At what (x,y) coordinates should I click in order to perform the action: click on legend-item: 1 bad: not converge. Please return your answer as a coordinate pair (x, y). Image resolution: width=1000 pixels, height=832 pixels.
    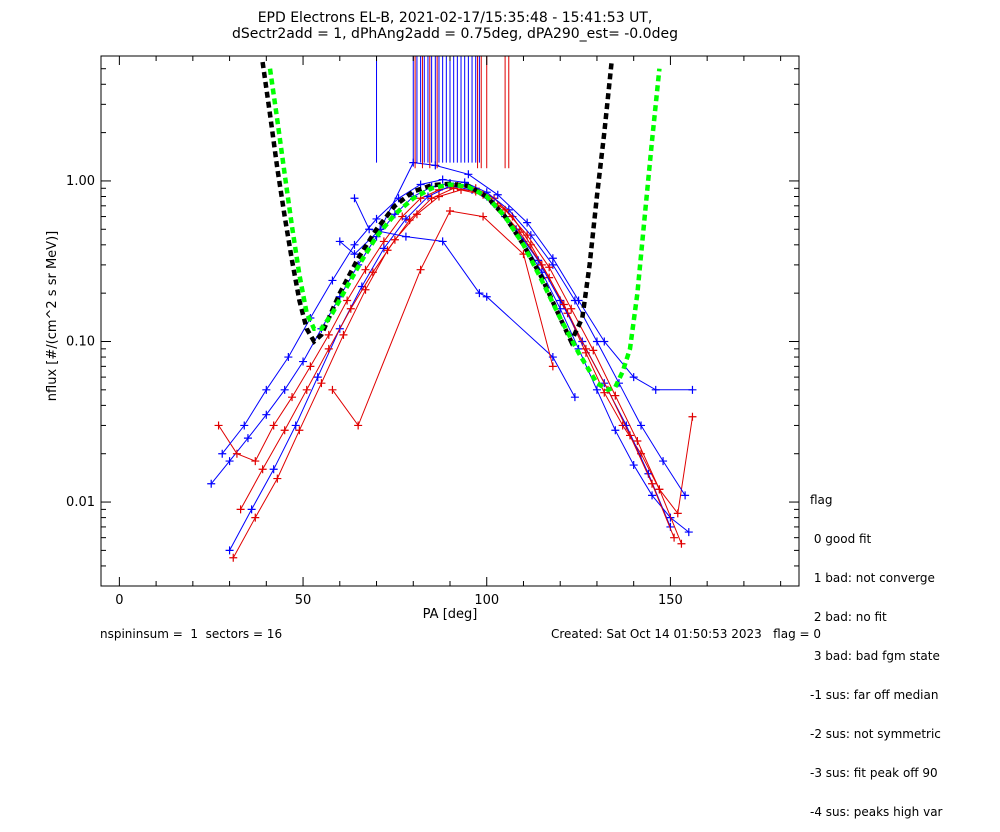
    Looking at the image, I should click on (872, 578).